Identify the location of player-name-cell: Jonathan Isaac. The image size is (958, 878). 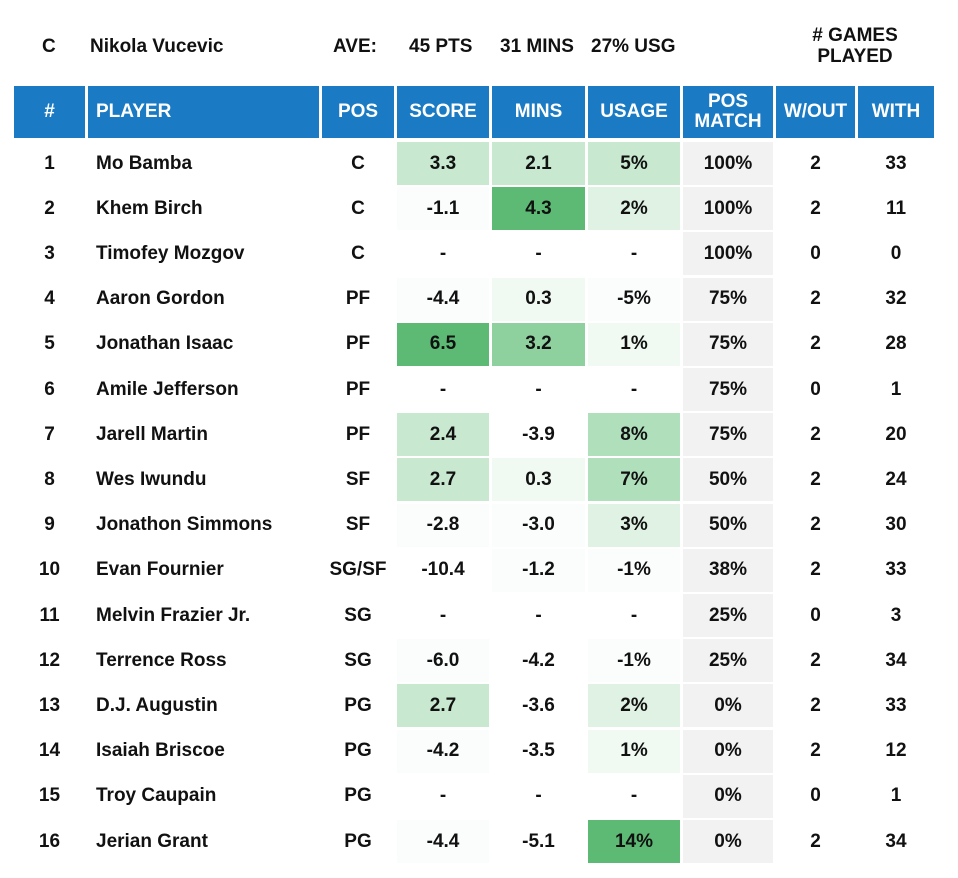
(165, 344).